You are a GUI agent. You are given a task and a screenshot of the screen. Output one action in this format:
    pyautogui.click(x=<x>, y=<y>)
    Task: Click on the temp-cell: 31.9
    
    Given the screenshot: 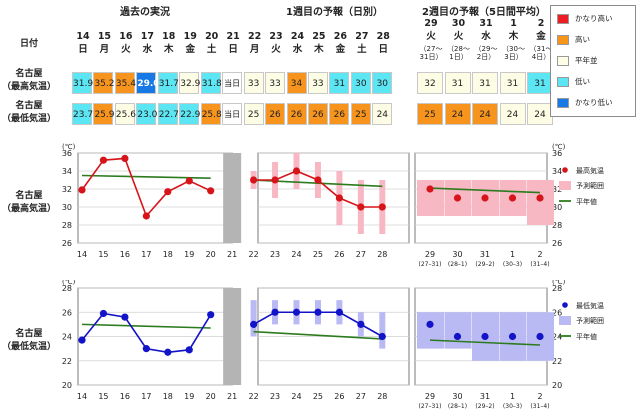 What is the action you would take?
    pyautogui.click(x=82, y=83)
    